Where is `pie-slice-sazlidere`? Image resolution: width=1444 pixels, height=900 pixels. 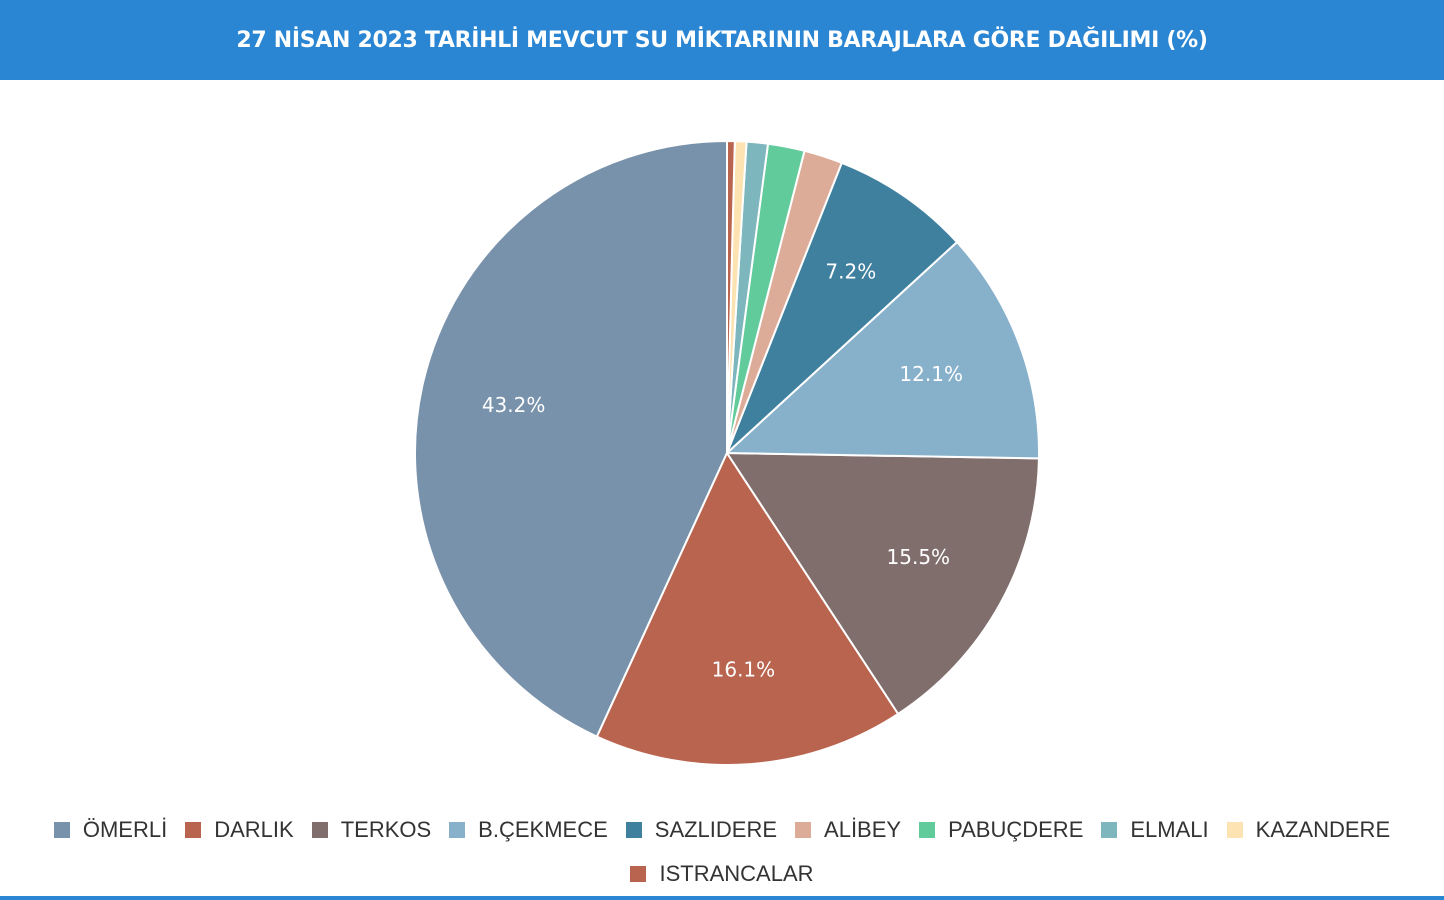 pie-slice-sazlidere is located at coordinates (842, 307).